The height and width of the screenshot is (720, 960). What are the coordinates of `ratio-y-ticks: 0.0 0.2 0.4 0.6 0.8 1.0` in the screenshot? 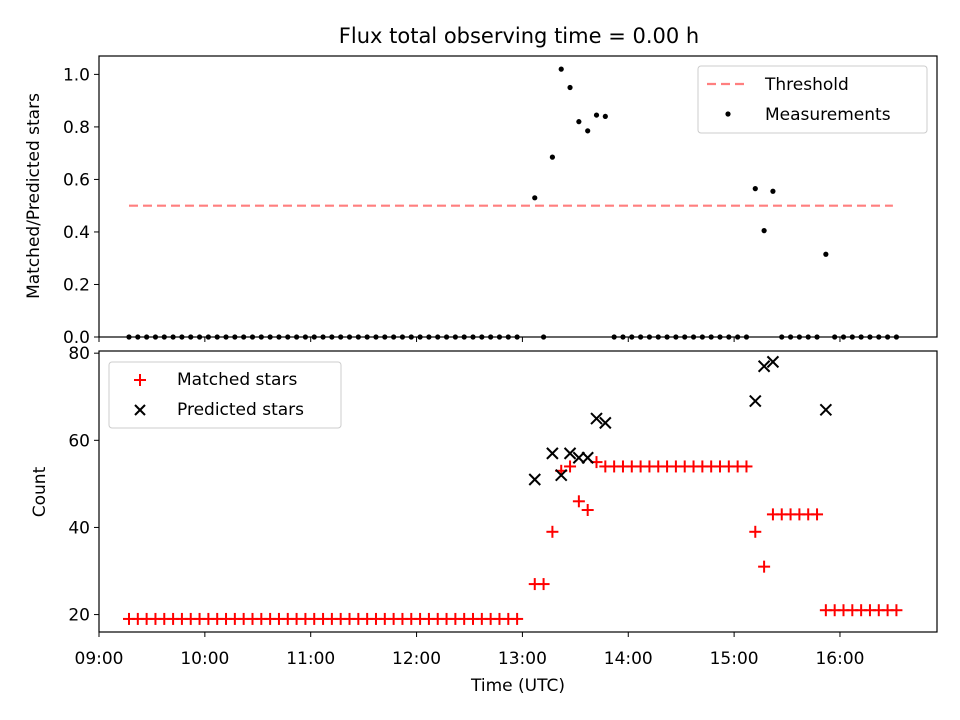 It's located at (81, 206).